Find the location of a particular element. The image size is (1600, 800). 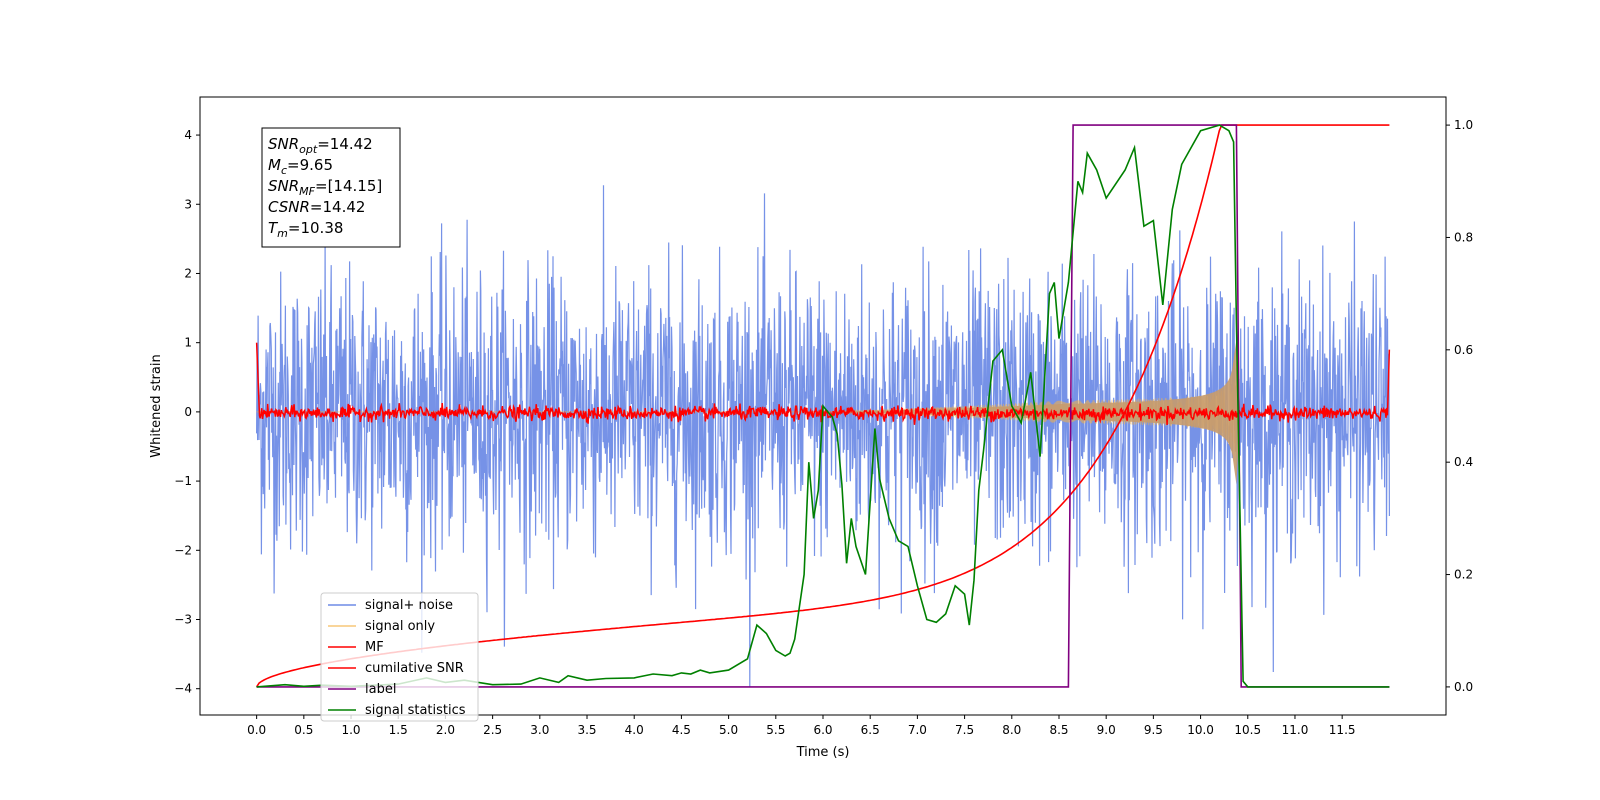

x-tick-label: 11.5 is located at coordinates (1342, 730).